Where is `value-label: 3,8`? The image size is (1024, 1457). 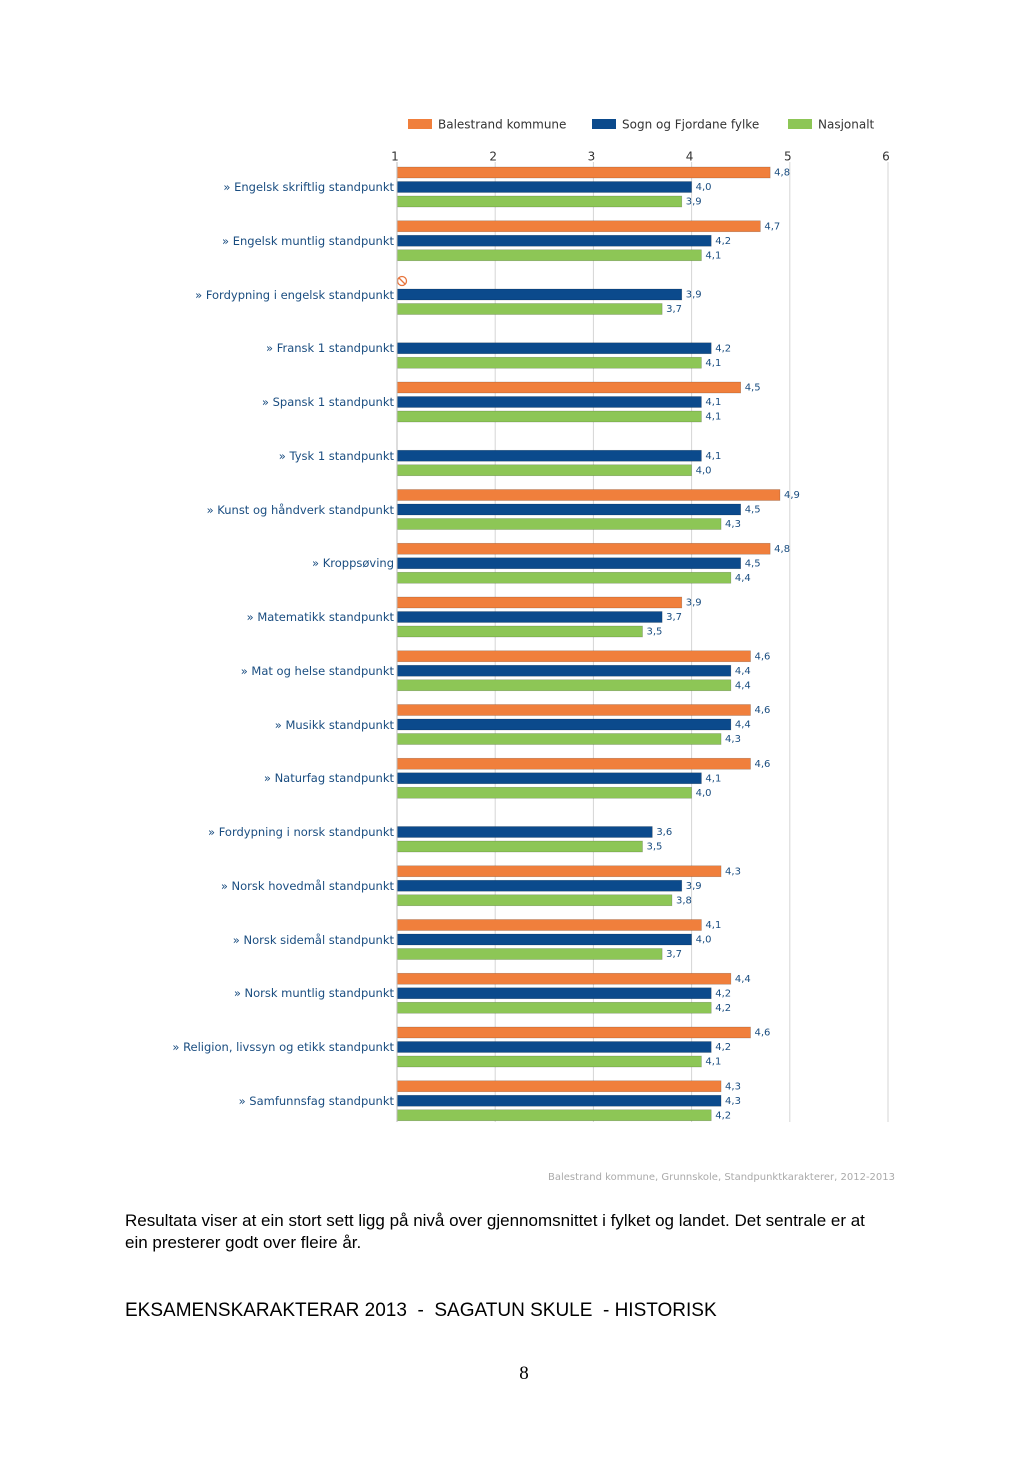 value-label: 3,8 is located at coordinates (684, 900).